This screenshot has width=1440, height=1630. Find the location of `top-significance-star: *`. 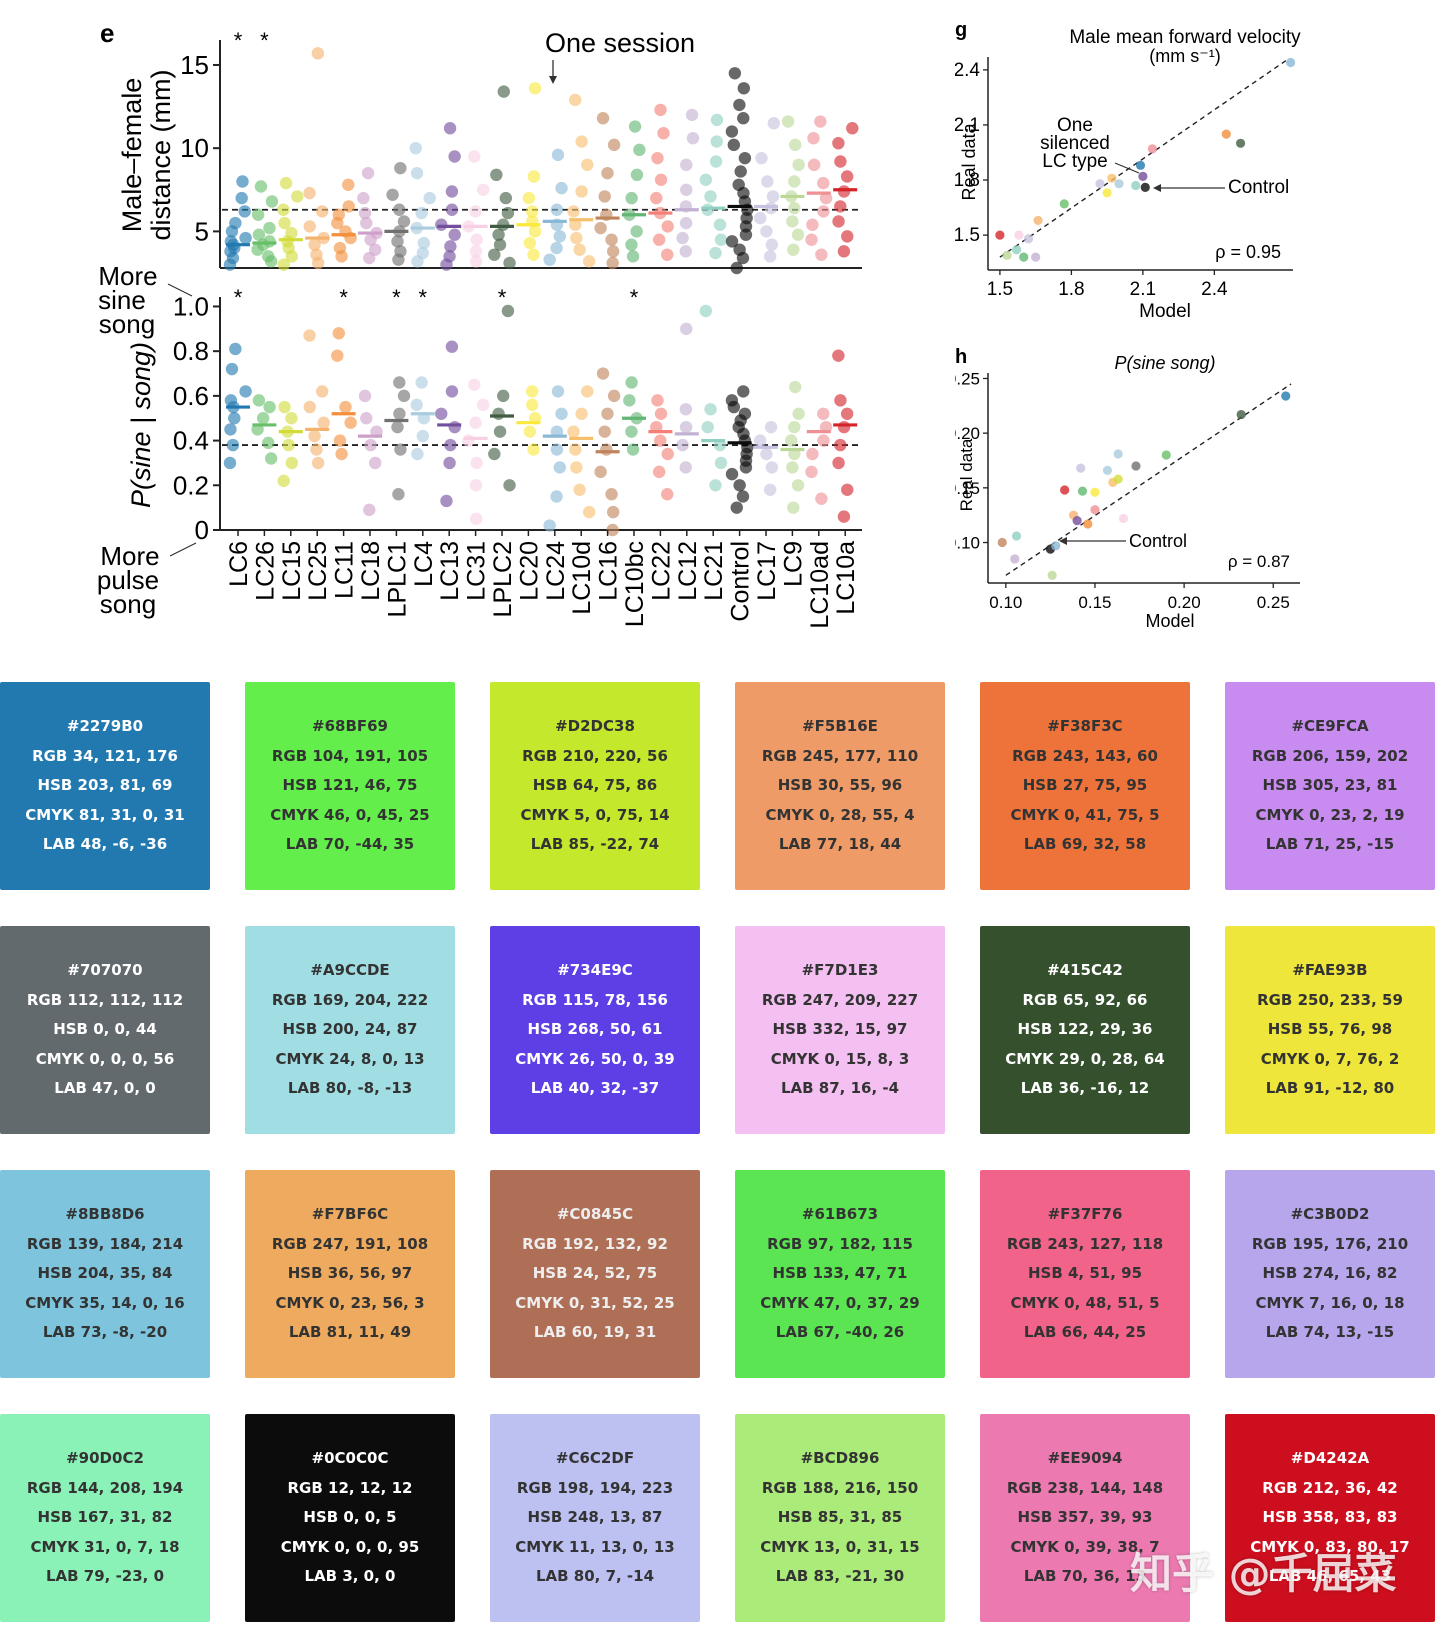

top-significance-star: * is located at coordinates (238, 40).